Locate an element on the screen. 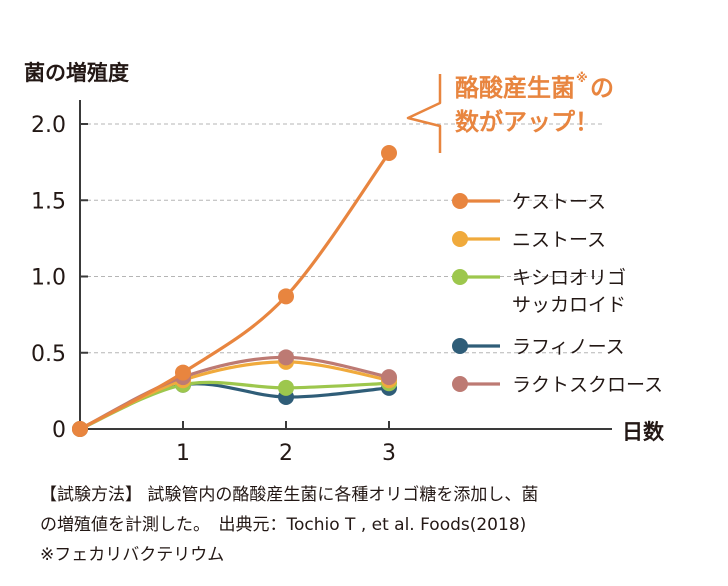 The height and width of the screenshot is (586, 728). x-tick-label-0: 1 is located at coordinates (183, 453).